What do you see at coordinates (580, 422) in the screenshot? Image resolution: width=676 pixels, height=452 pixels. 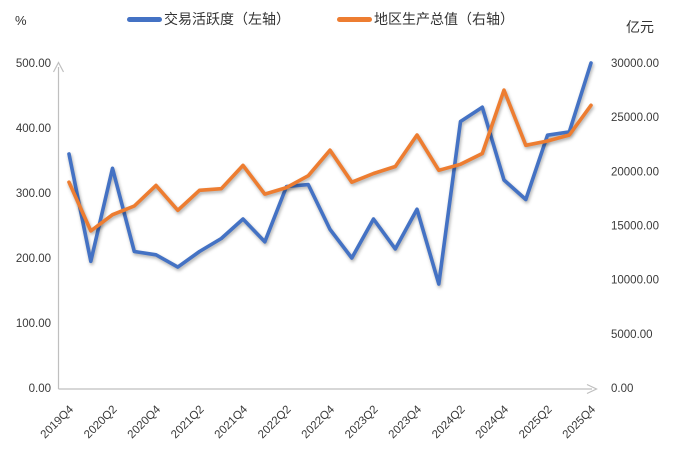 I see `x-axis-tick-label: 2025Q4` at bounding box center [580, 422].